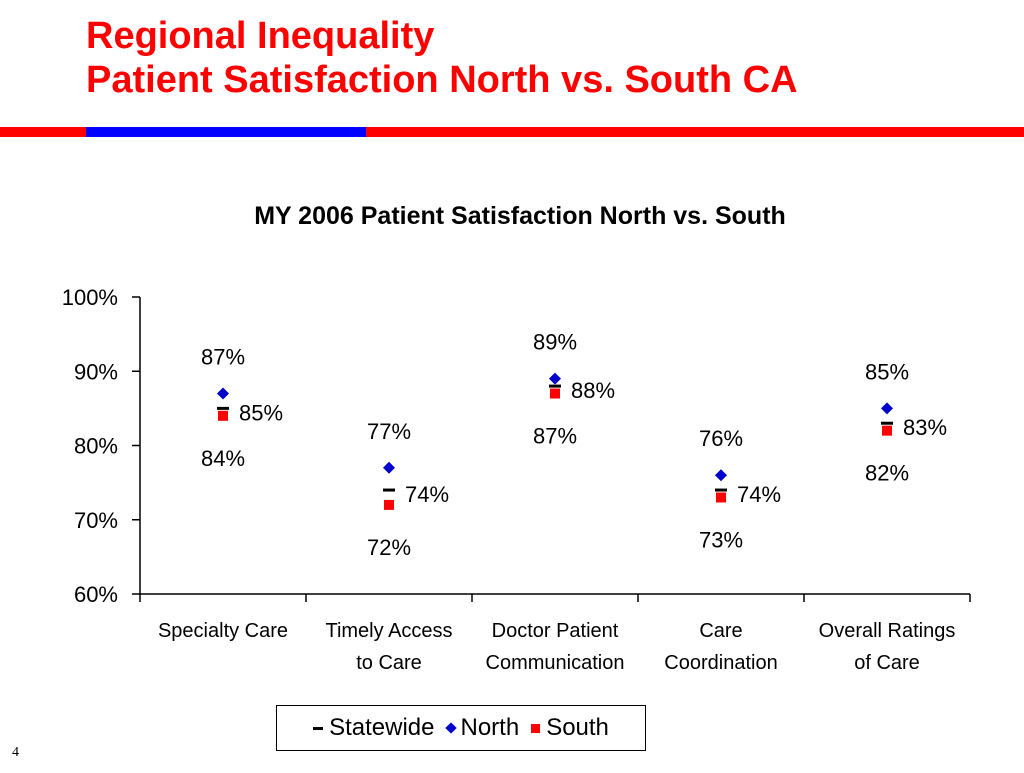  I want to click on legend-dash-marker, so click(318, 728).